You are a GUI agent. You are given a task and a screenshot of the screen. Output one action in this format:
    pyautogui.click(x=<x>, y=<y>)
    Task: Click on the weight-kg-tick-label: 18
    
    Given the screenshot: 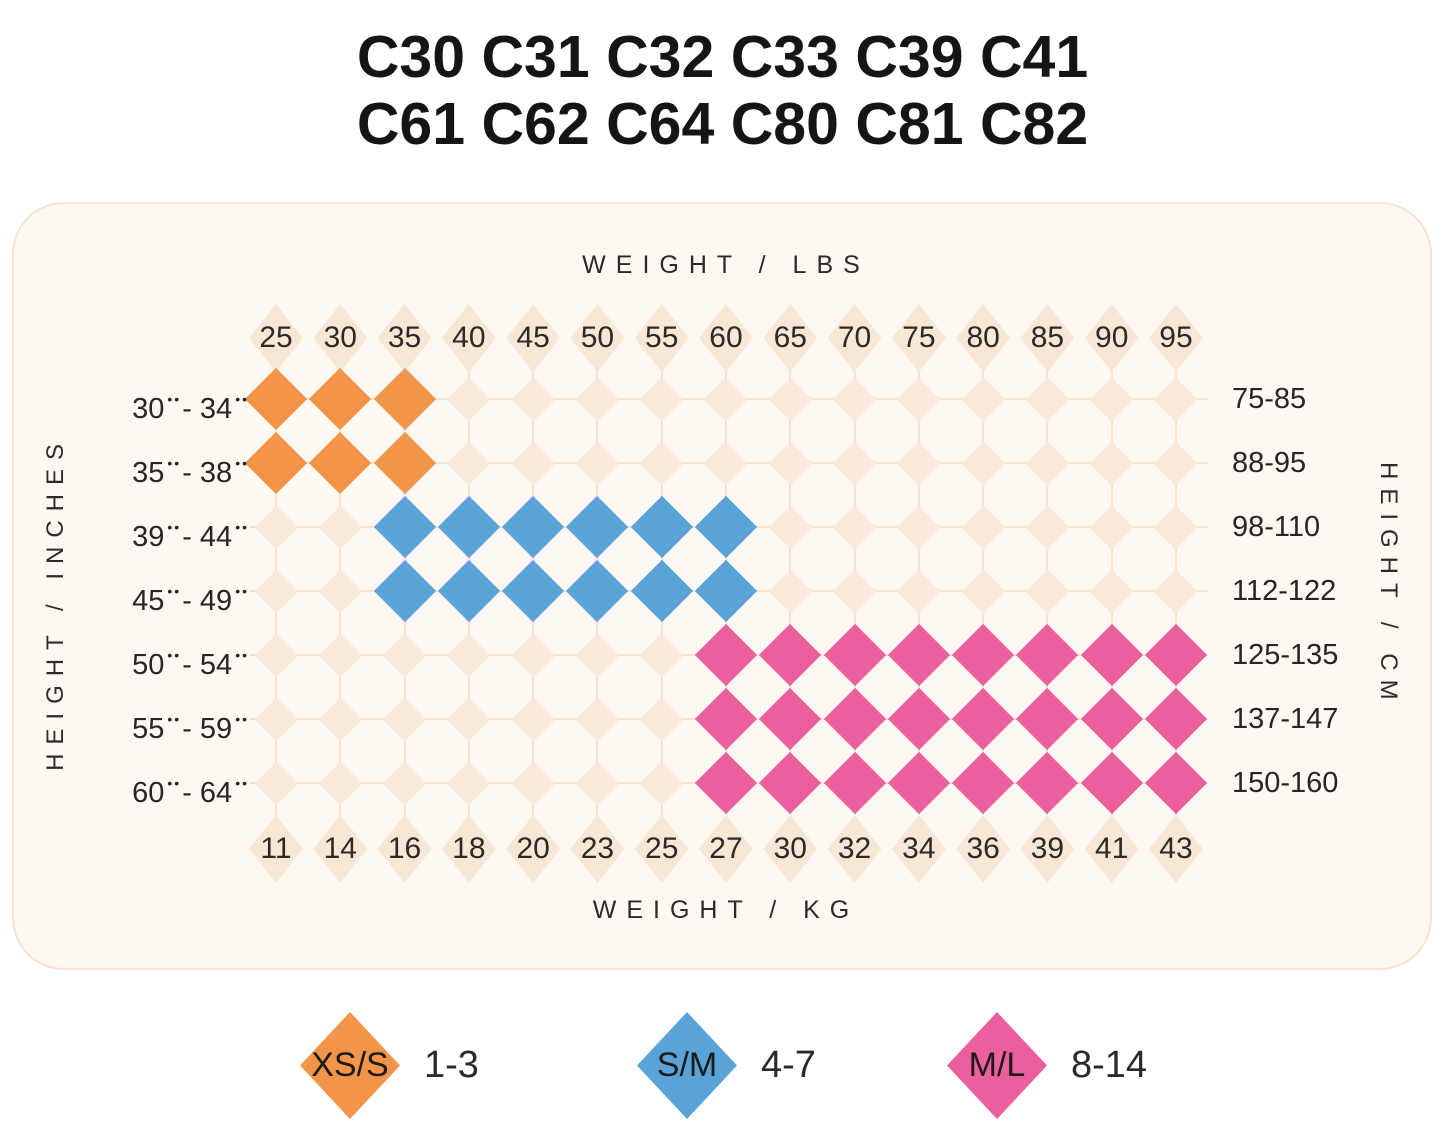 What is the action you would take?
    pyautogui.click(x=469, y=848)
    